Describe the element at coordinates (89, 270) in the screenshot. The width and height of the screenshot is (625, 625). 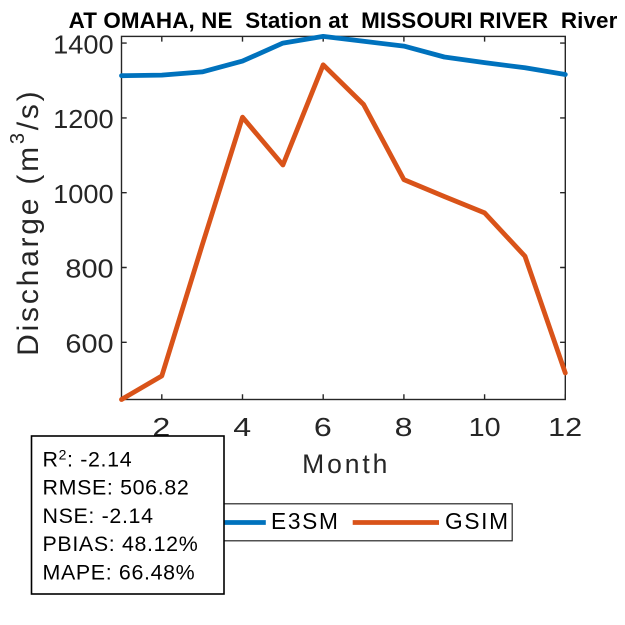
I see `svg-text: 800` at that location.